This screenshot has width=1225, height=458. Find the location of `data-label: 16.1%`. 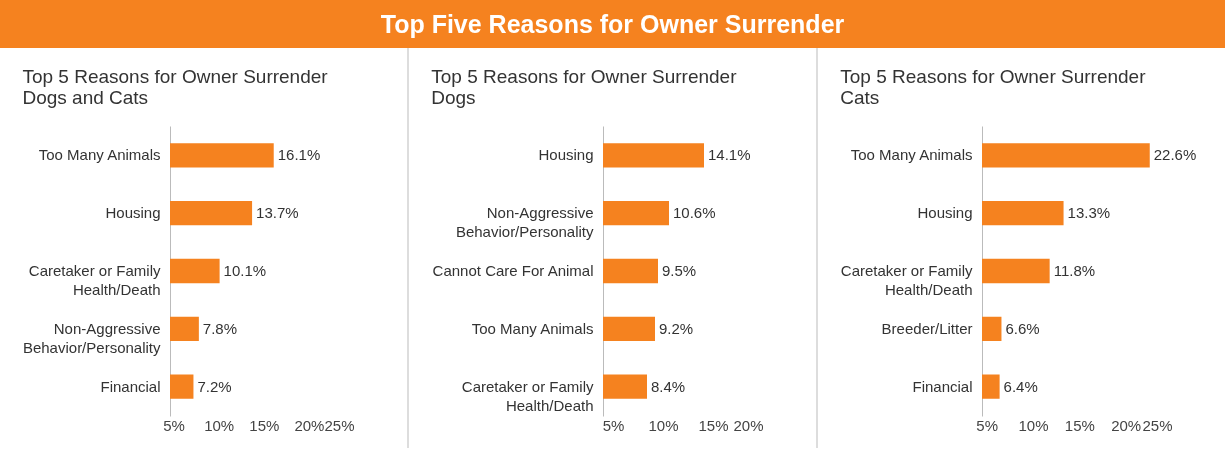

data-label: 16.1% is located at coordinates (299, 155).